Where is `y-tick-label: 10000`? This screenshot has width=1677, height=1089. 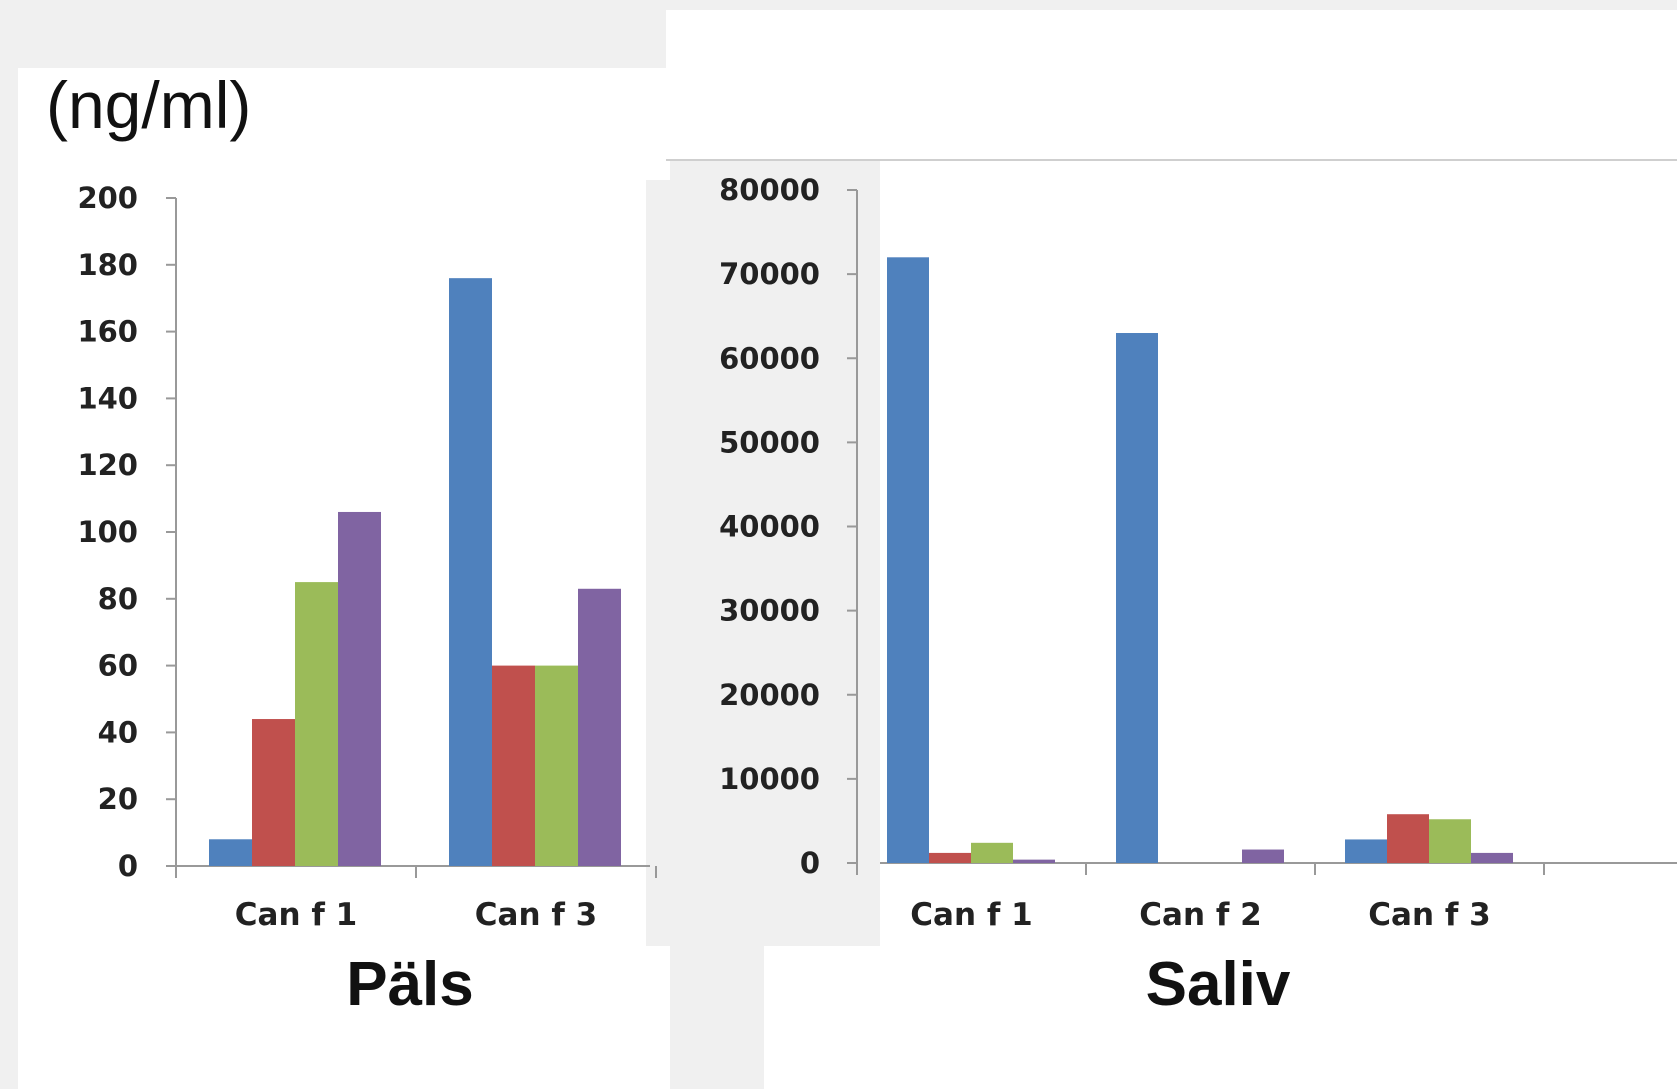 y-tick-label: 10000 is located at coordinates (769, 779).